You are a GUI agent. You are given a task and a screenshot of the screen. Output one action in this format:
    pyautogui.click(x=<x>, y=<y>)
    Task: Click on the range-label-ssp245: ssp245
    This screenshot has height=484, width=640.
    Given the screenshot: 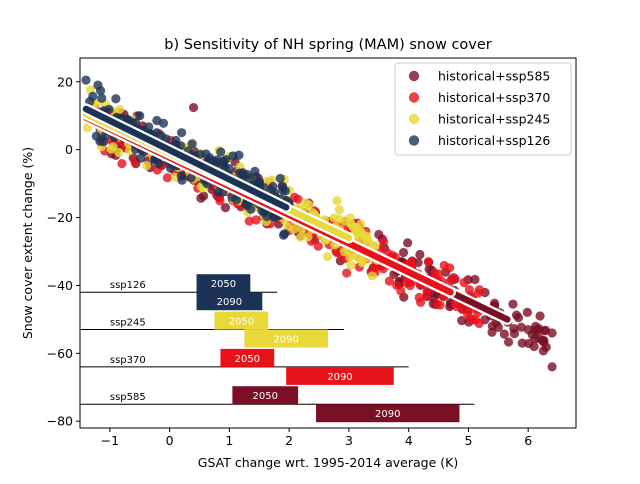 What is the action you would take?
    pyautogui.click(x=128, y=323)
    